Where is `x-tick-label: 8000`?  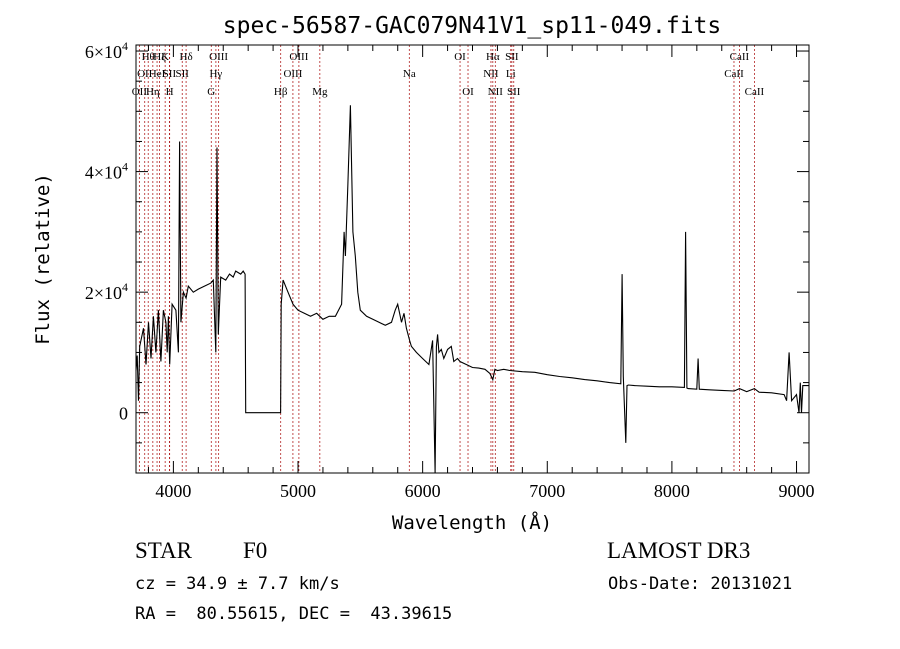
x-tick-label: 8000 is located at coordinates (672, 491).